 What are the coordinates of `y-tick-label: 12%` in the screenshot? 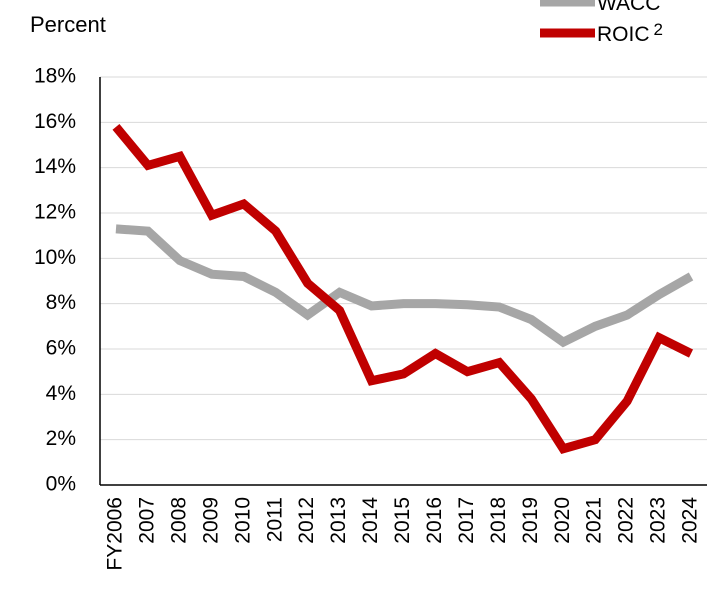 It's located at (55, 212).